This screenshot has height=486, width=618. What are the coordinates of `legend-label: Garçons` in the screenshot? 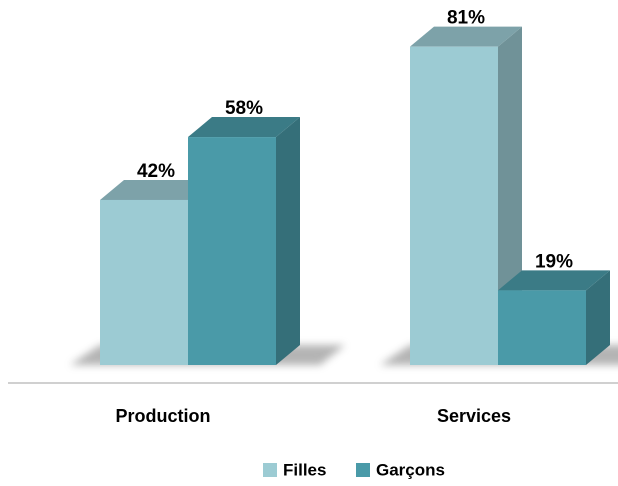 It's located at (410, 469).